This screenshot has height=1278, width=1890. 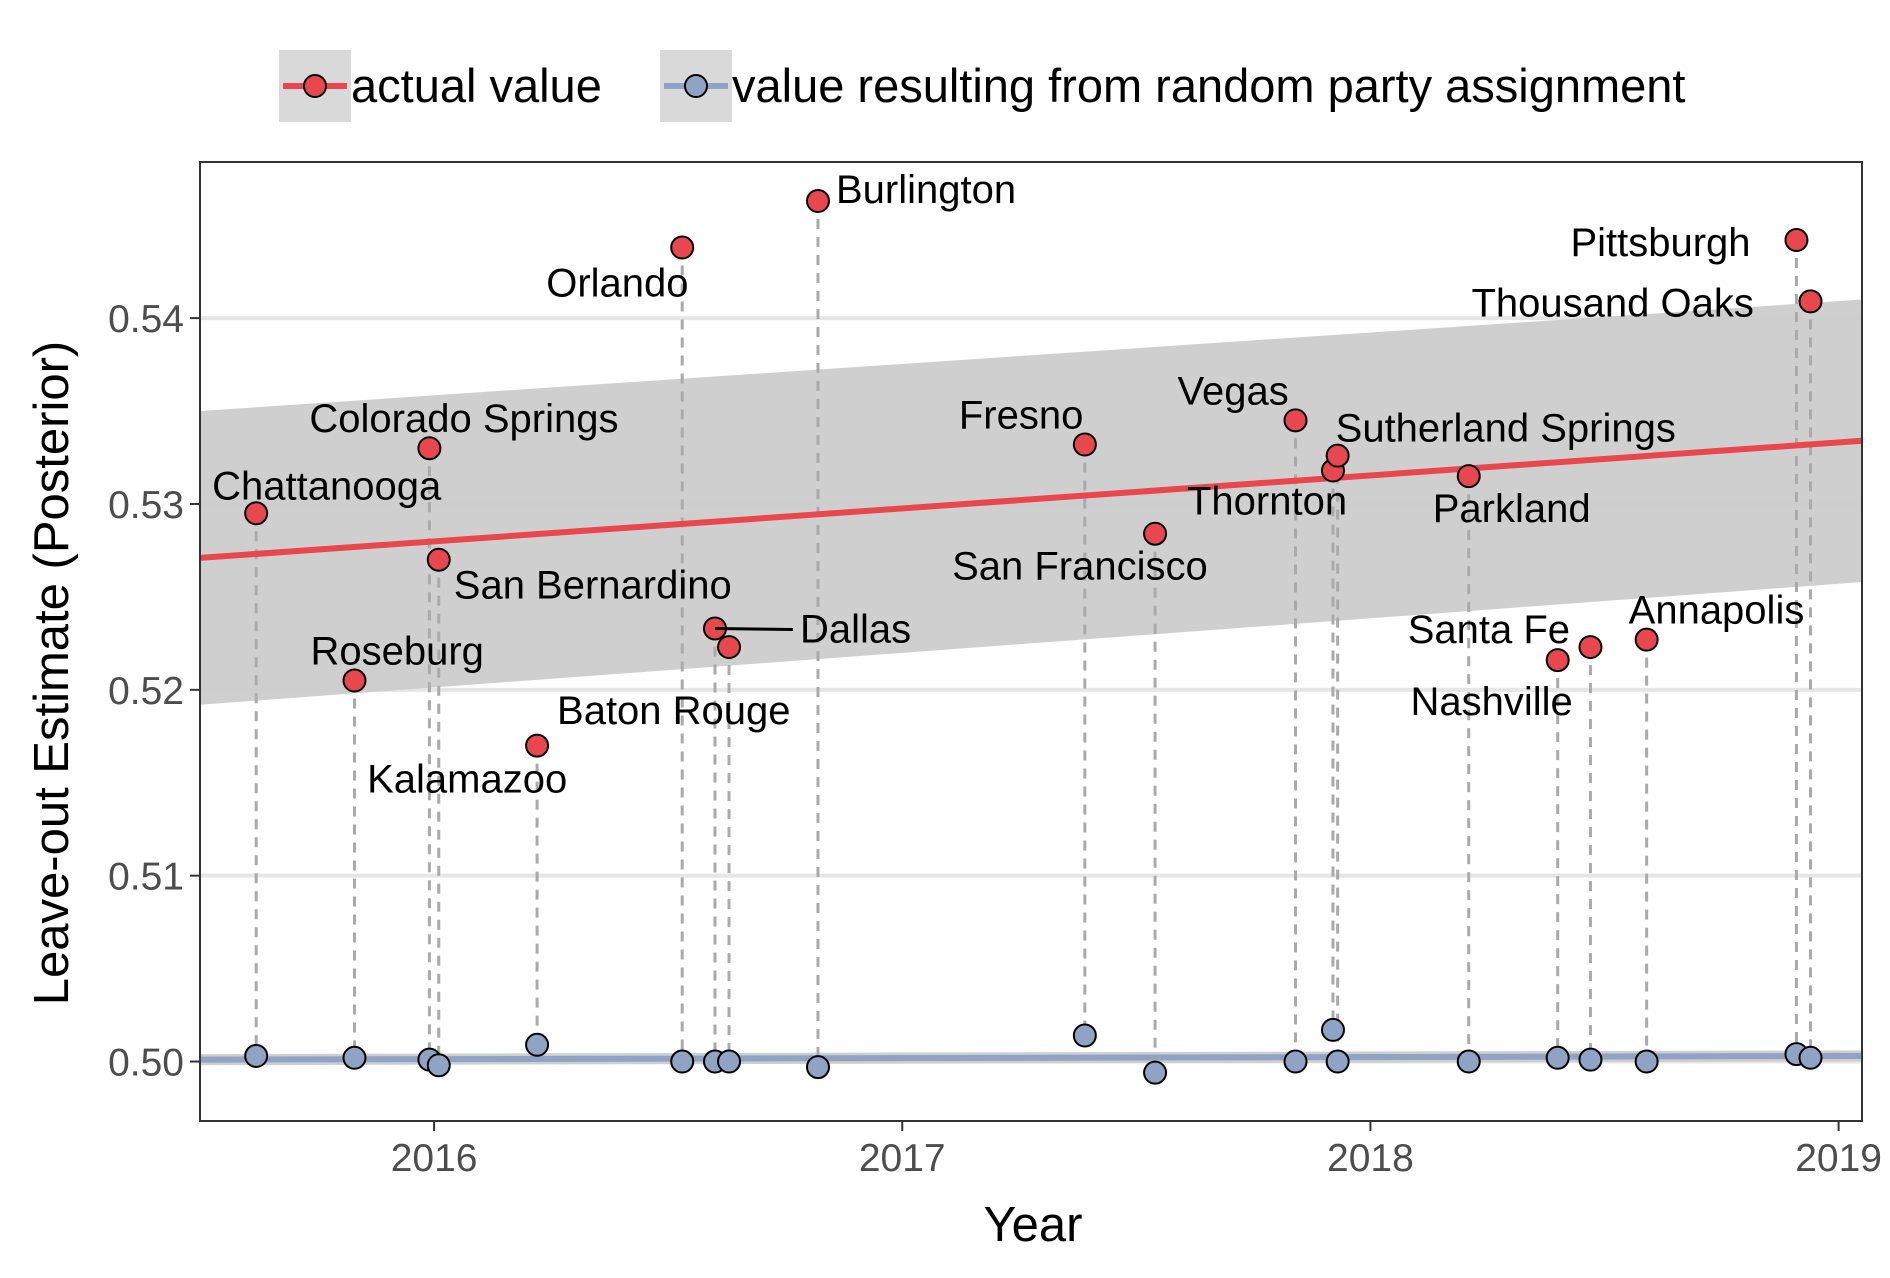 I want to click on point-label-baton-rouge: Baton Rouge, so click(x=674, y=711).